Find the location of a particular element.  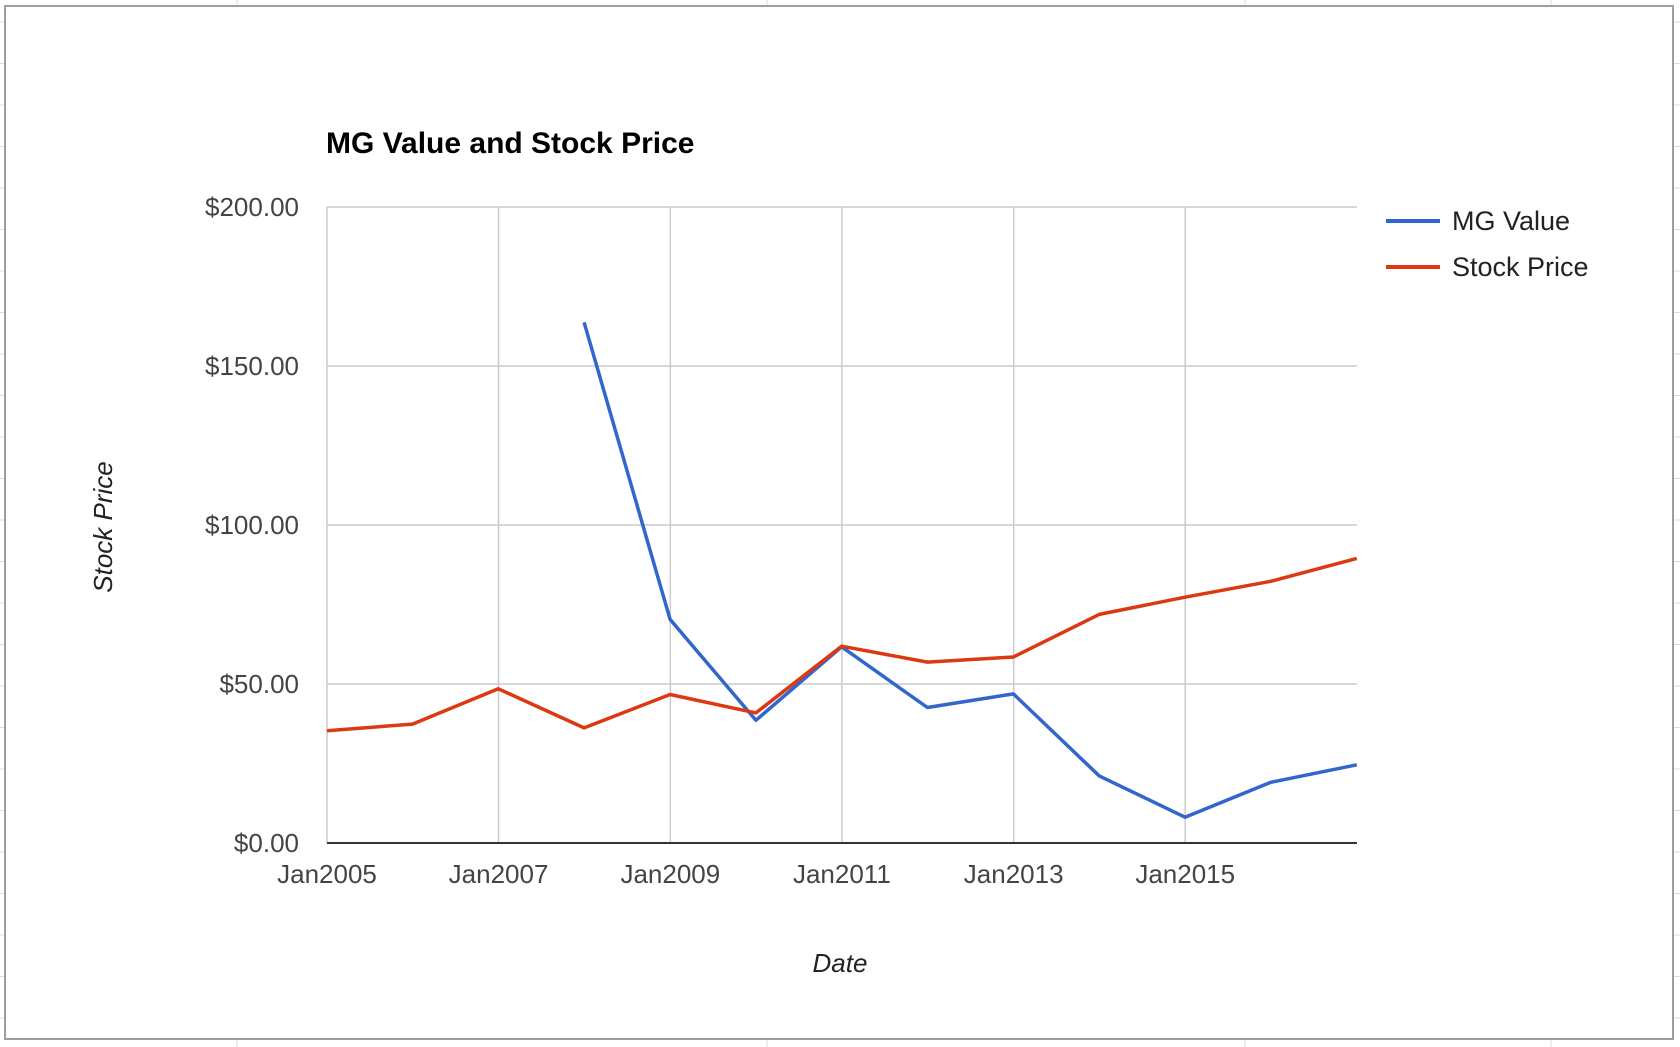

x-tick-label: Jan2011 is located at coordinates (842, 874).